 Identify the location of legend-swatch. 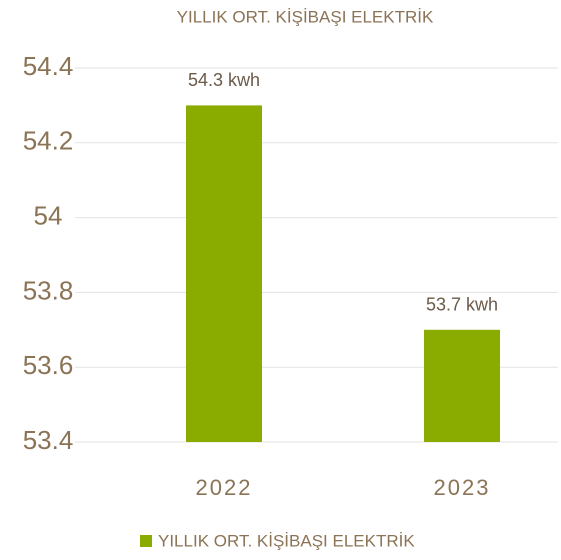
(146, 541).